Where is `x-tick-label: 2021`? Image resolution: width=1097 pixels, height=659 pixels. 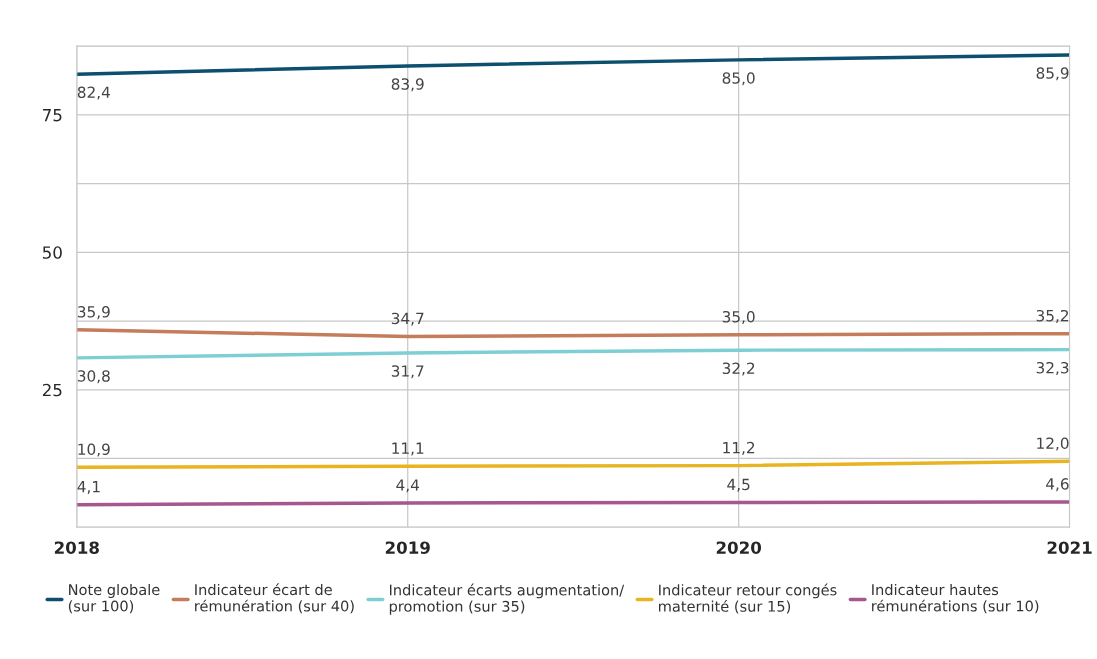 x-tick-label: 2021 is located at coordinates (1069, 547).